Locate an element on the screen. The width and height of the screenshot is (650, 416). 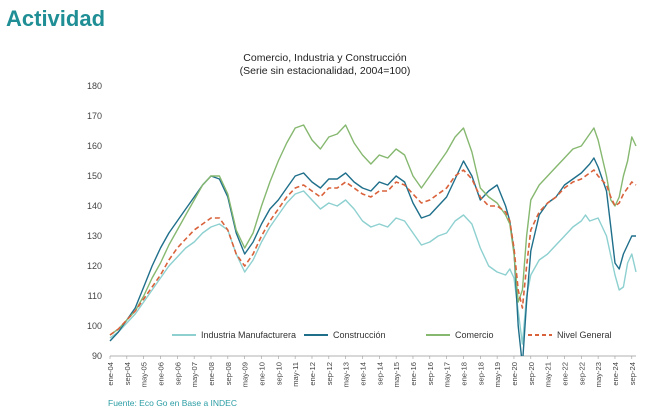
x-tick-label: ene-06 is located at coordinates (160, 374).